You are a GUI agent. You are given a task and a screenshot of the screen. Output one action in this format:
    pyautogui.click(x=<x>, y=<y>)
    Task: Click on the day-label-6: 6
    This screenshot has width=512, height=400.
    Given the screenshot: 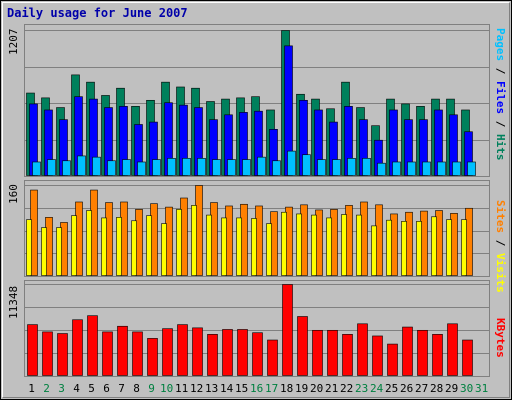 What is the action you would take?
    pyautogui.click(x=106, y=388)
    